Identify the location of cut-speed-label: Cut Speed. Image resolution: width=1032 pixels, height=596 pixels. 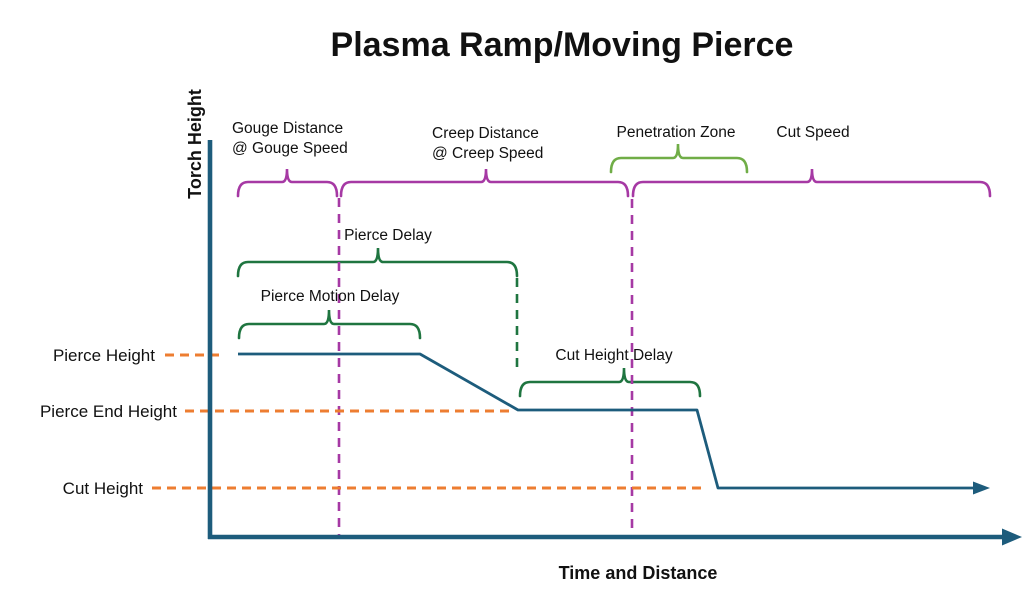
(812, 132).